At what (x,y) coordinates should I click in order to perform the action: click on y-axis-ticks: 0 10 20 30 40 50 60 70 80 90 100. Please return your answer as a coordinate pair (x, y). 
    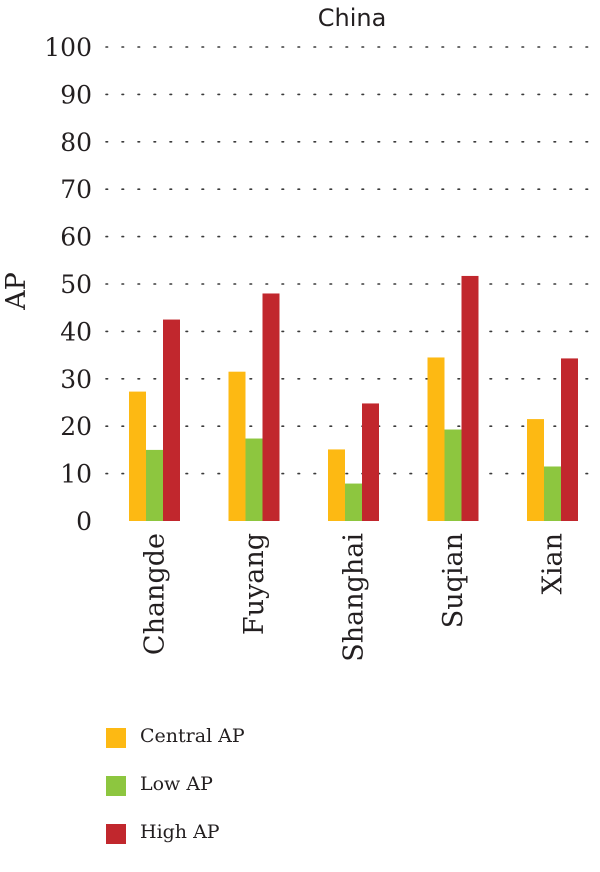
    Looking at the image, I should click on (68, 284).